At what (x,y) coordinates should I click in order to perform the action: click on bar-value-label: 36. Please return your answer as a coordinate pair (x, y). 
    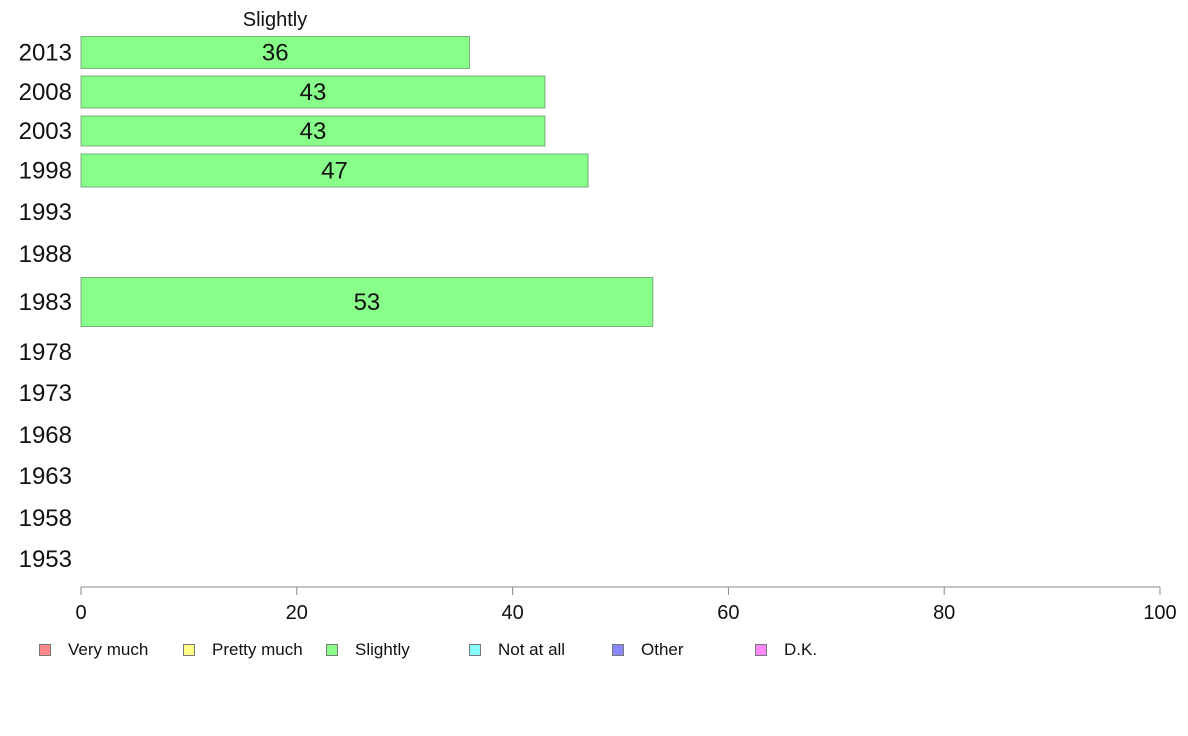
    Looking at the image, I should click on (275, 53).